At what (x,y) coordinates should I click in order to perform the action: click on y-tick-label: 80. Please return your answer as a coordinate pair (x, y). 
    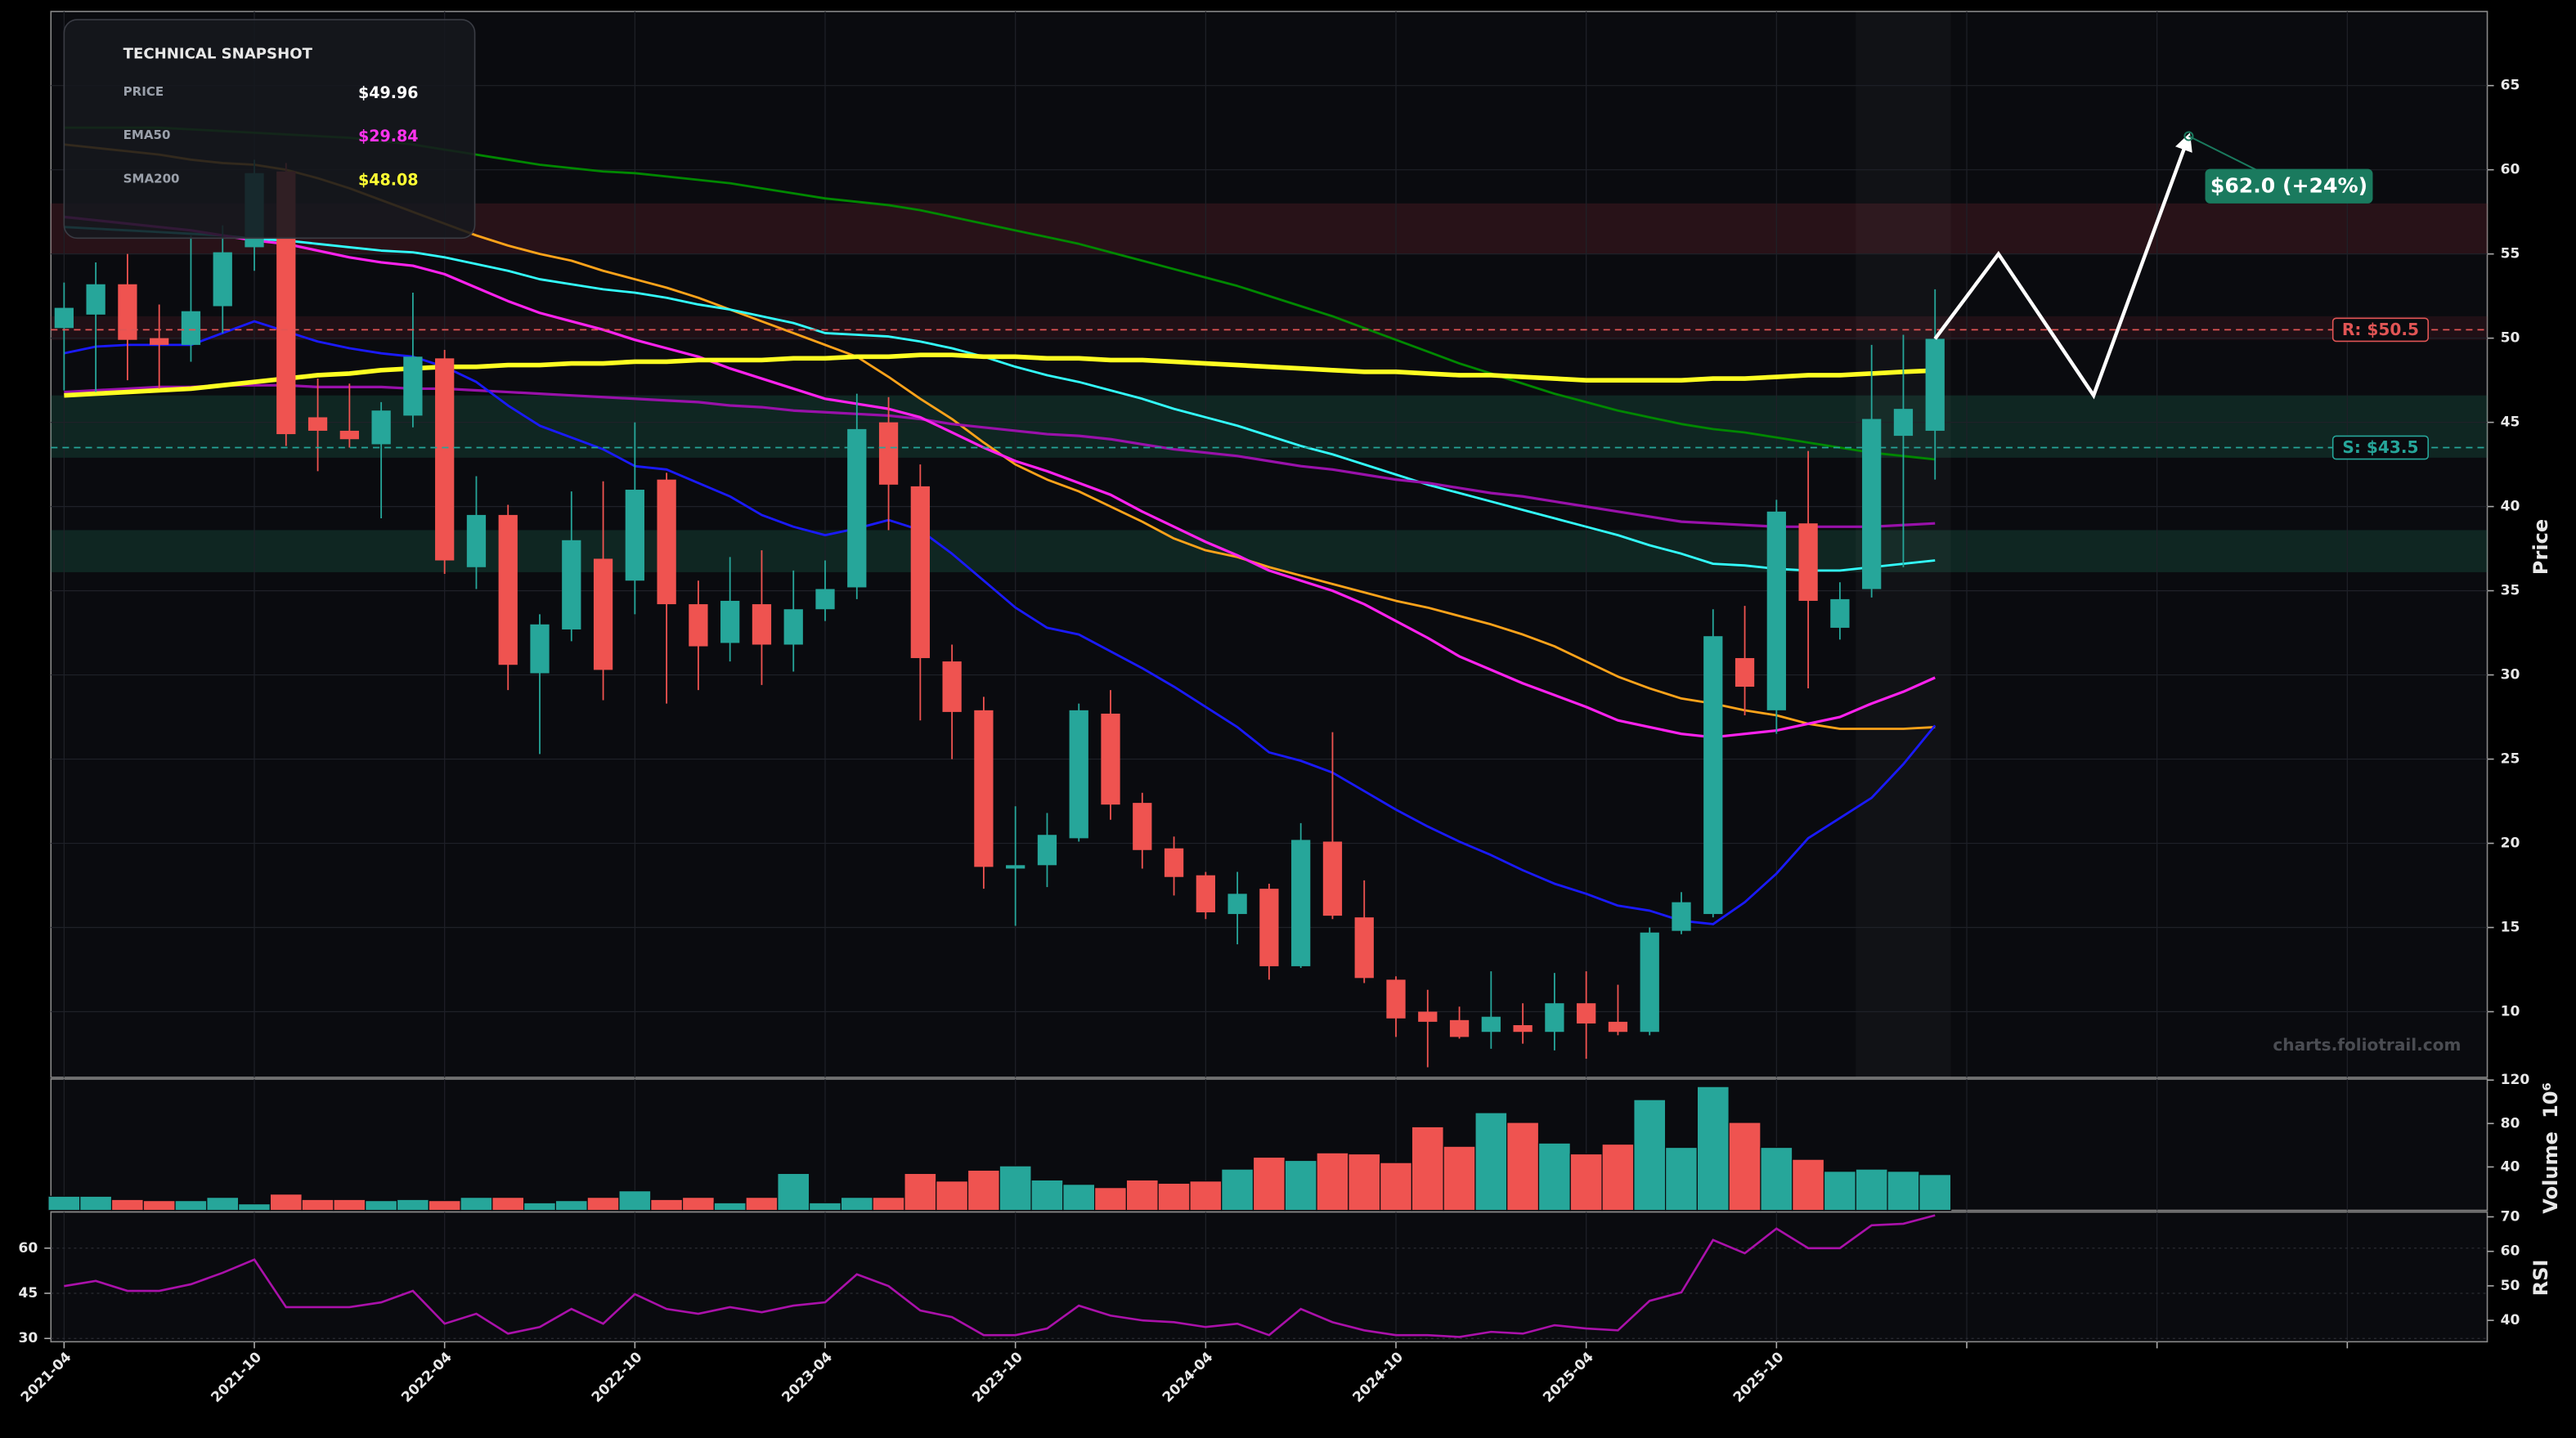
    Looking at the image, I should click on (2511, 1123).